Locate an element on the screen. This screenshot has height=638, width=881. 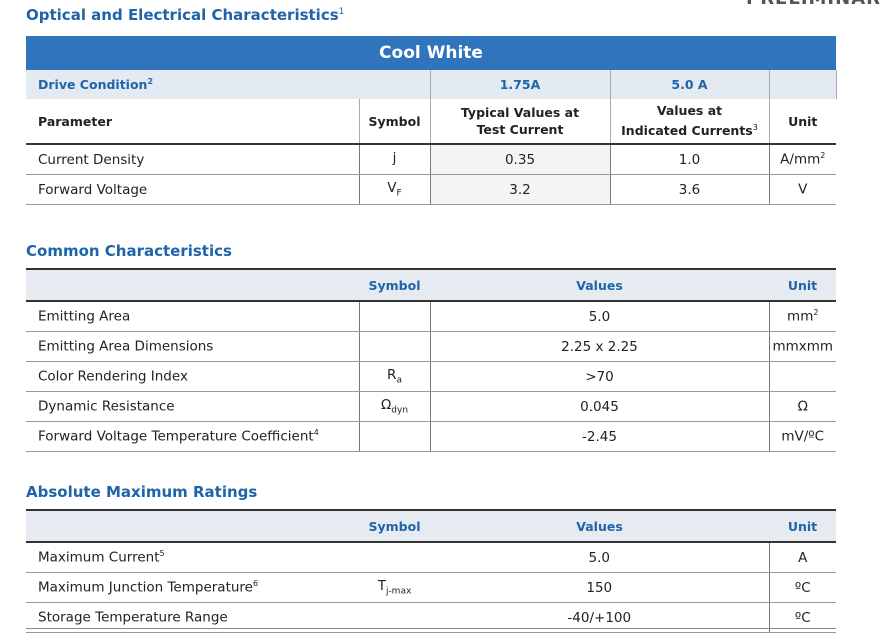
drive-value-1: 1.75A is located at coordinates (520, 84).